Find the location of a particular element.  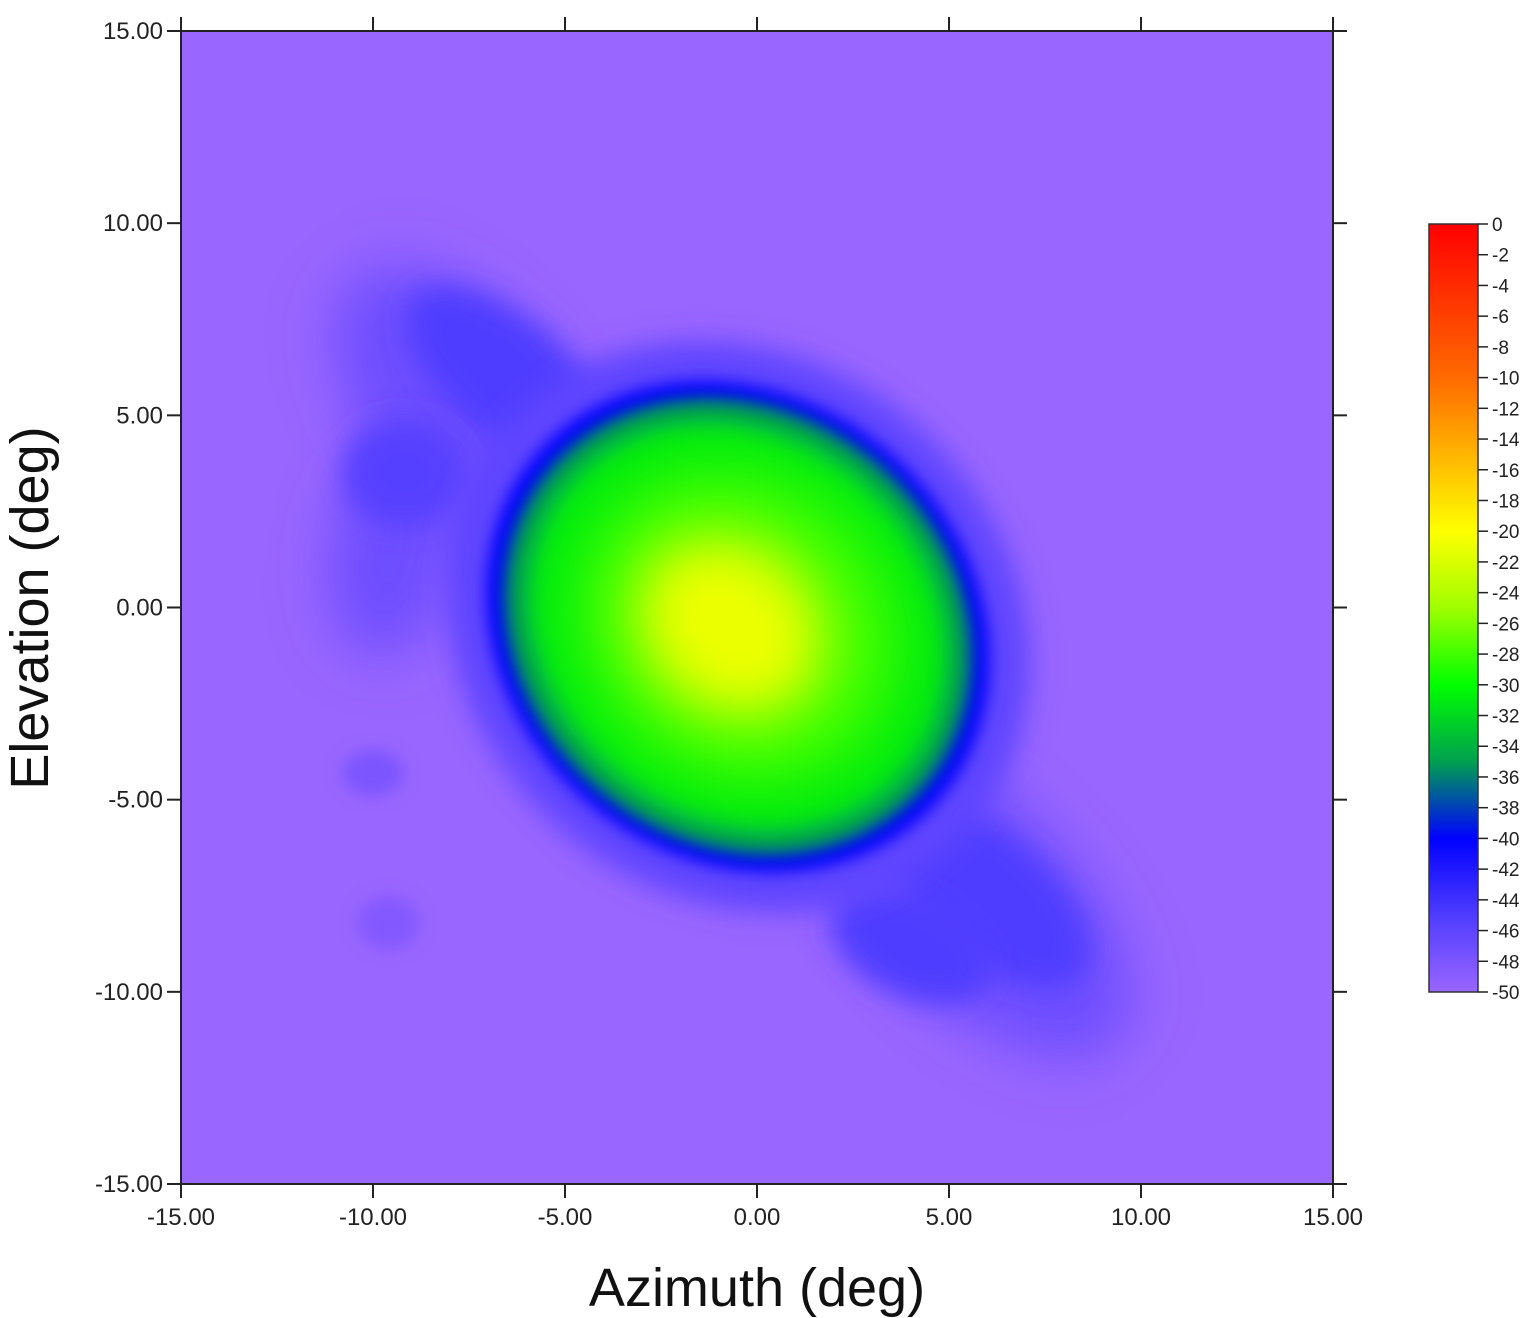

colorbar-tick-label: 0 is located at coordinates (1497, 225).